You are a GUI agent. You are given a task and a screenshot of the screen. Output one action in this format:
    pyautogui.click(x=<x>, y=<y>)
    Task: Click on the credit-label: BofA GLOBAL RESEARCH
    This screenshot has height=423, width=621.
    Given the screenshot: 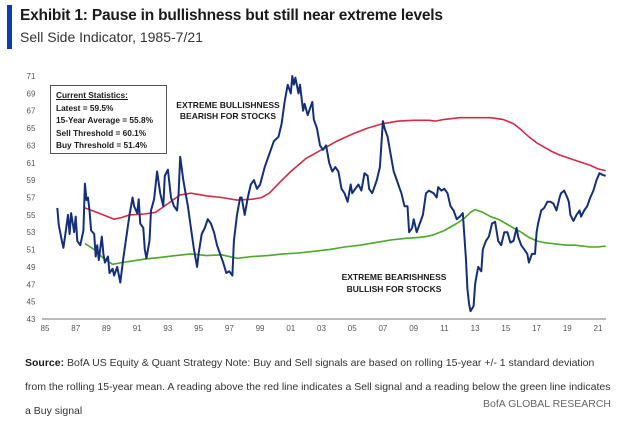 What is the action you would take?
    pyautogui.click(x=547, y=404)
    